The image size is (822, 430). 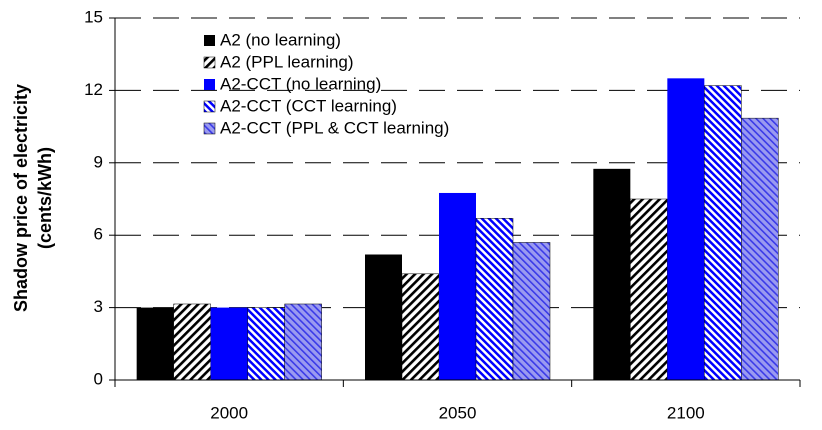 What do you see at coordinates (98, 161) in the screenshot?
I see `y-tick-label: 9` at bounding box center [98, 161].